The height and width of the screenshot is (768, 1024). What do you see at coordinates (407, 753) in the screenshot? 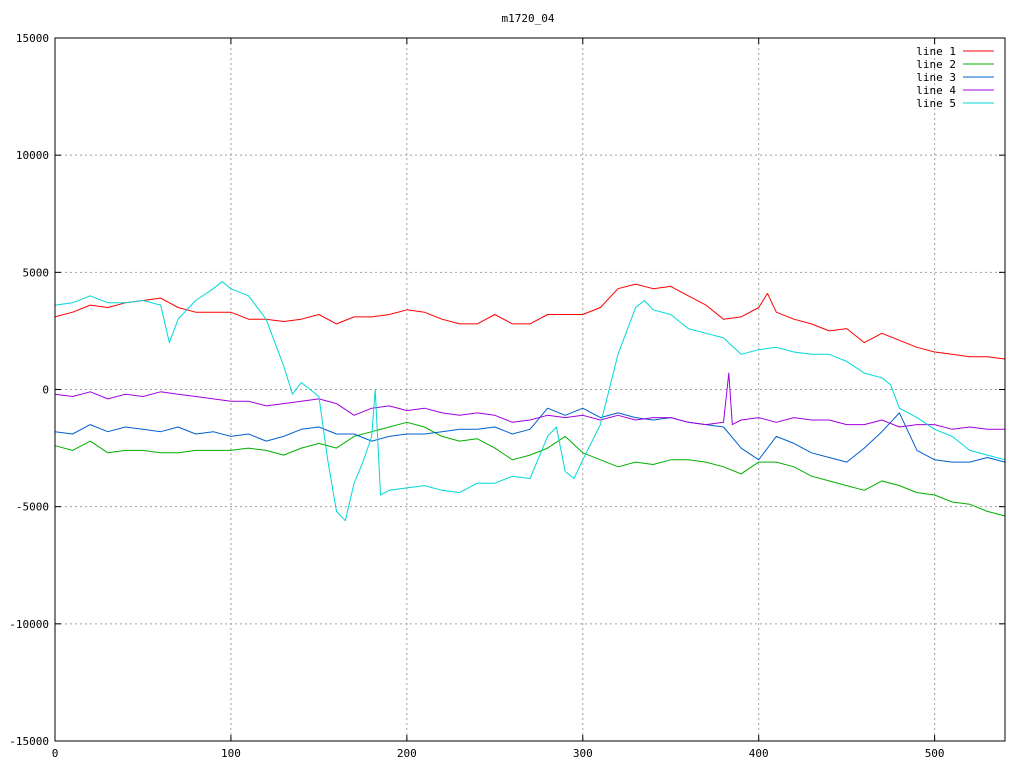
I see `x-tick-label: 200` at bounding box center [407, 753].